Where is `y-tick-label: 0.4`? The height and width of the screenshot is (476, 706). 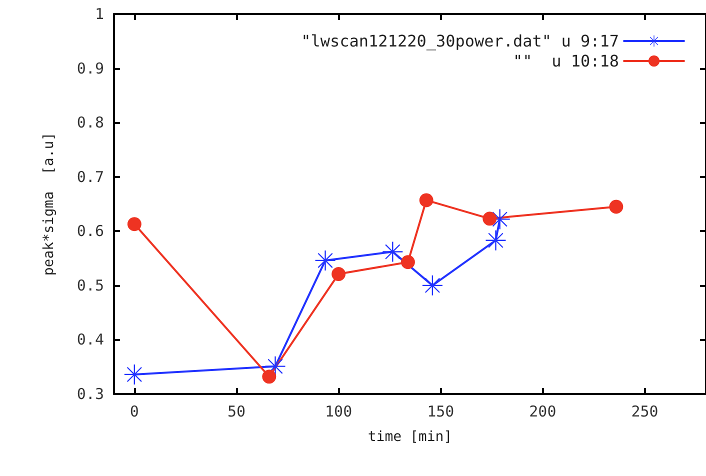 y-tick-label: 0.4 is located at coordinates (90, 339).